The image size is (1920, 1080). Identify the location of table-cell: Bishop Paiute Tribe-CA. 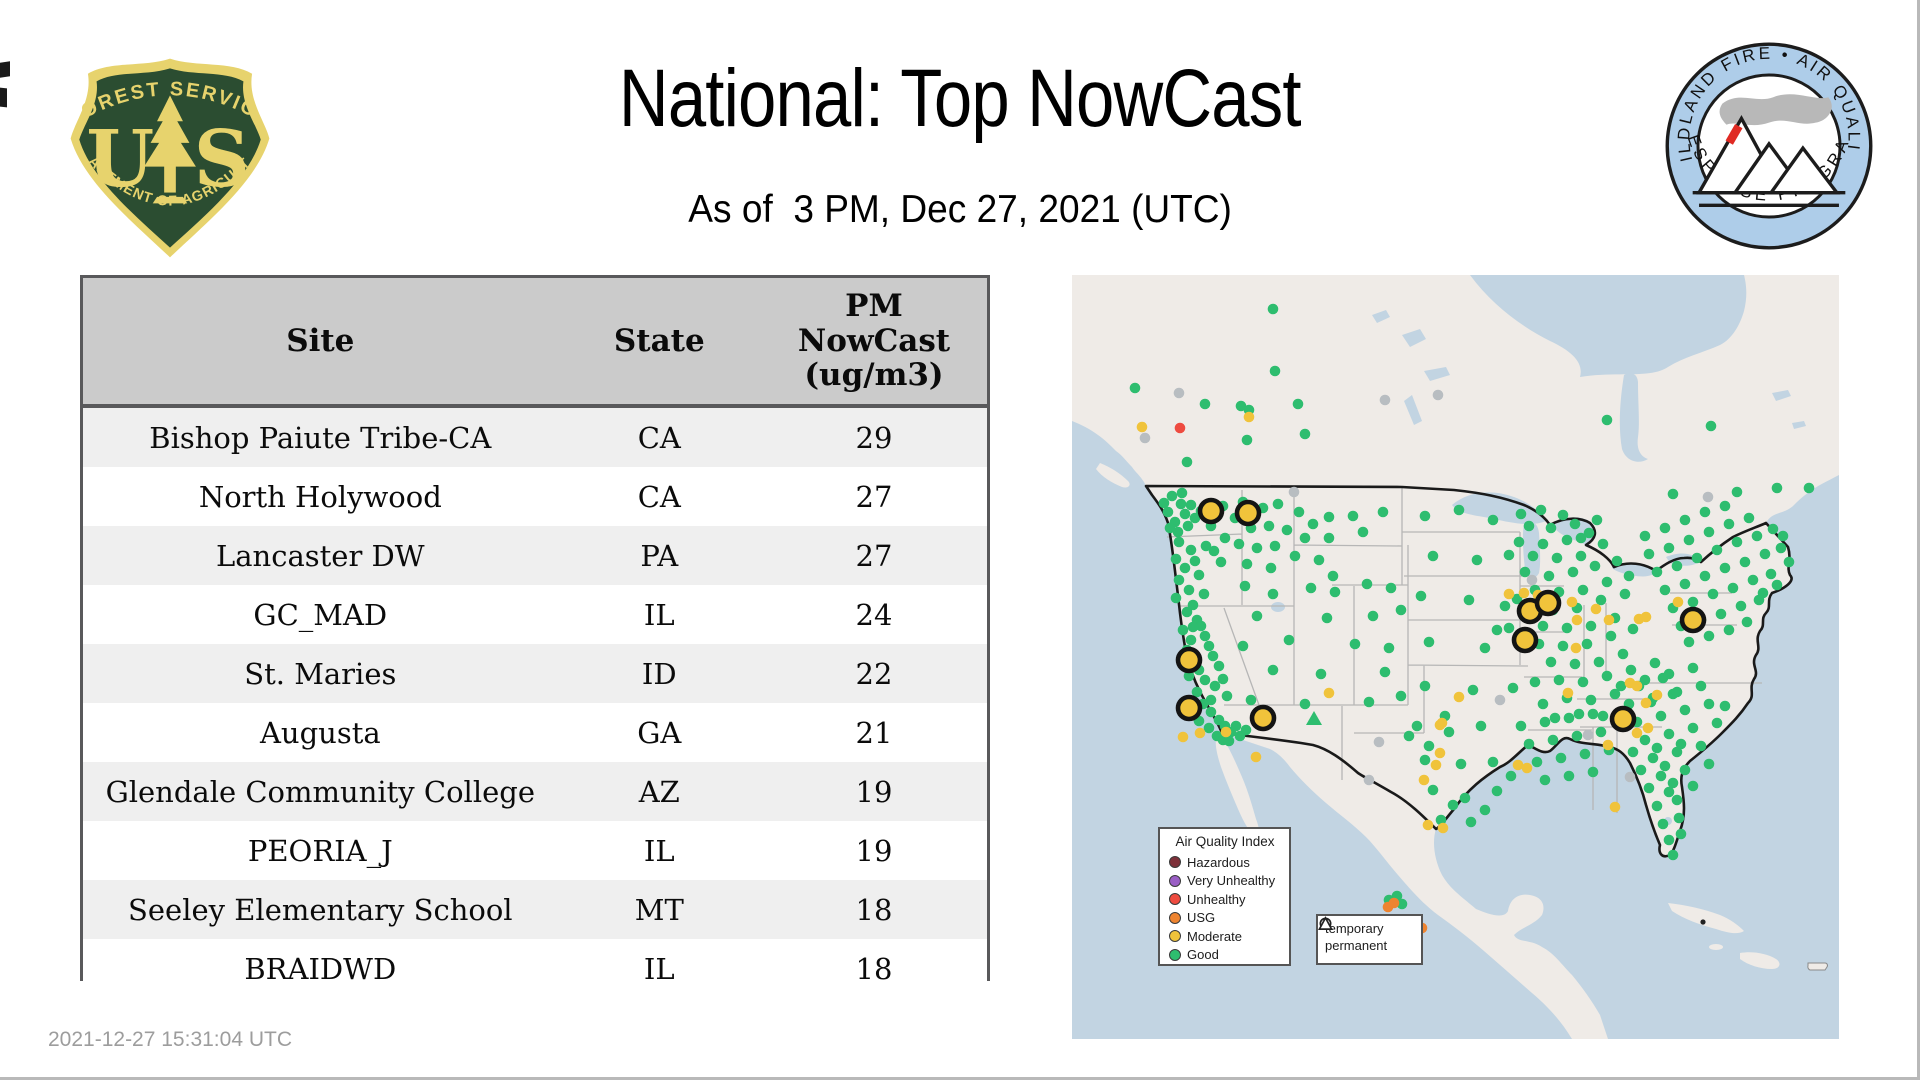
(320, 437).